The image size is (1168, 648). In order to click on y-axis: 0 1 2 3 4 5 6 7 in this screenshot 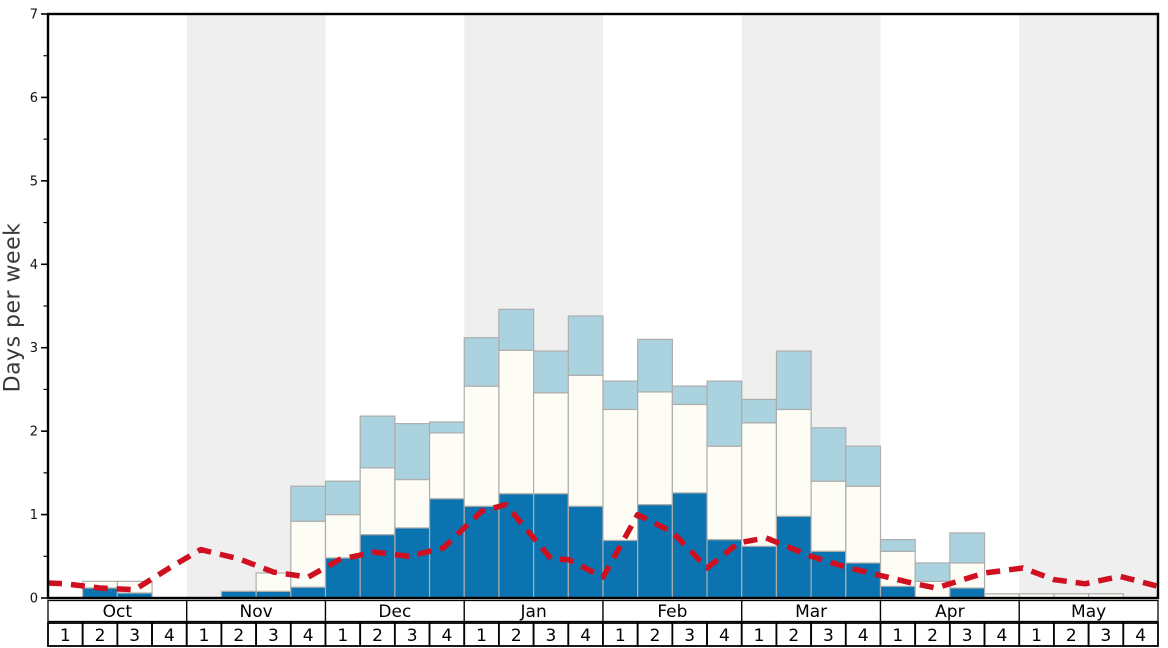, I will do `click(39, 307)`.